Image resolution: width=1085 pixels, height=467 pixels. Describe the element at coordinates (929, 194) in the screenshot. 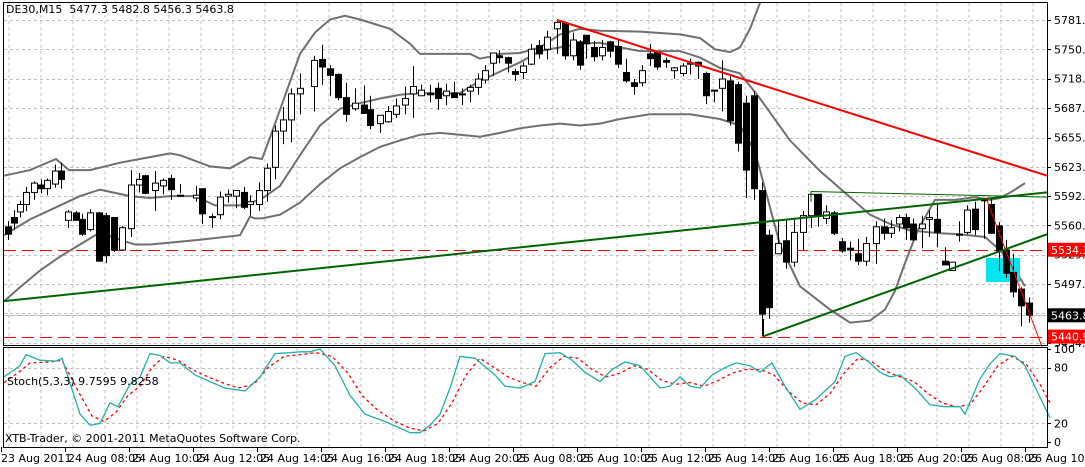

I see `trendline-thin-channel-top` at that location.